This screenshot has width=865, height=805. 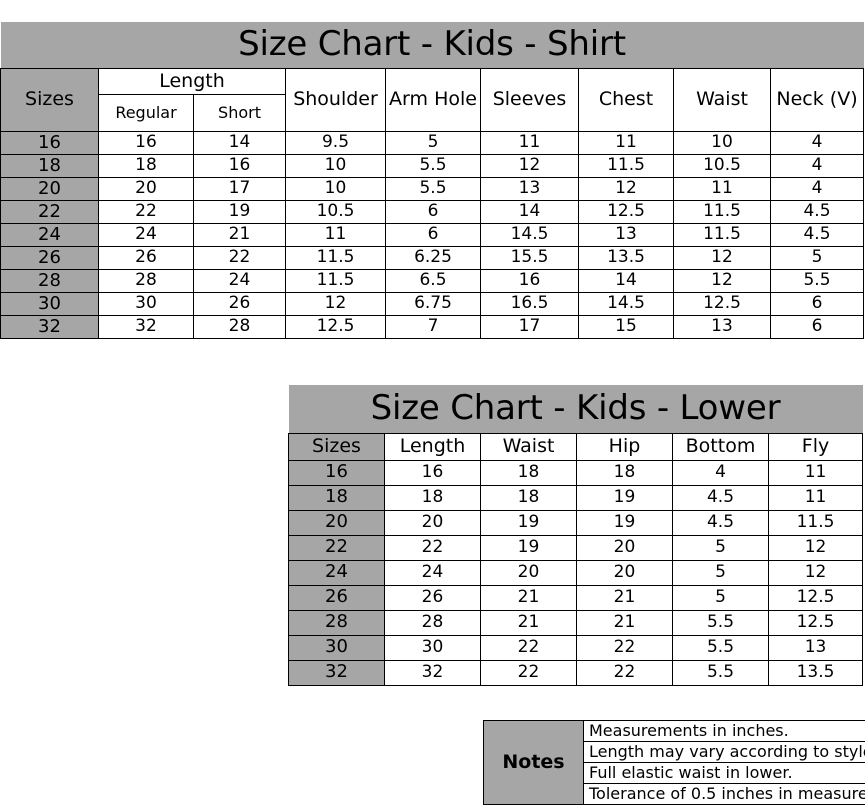 I want to click on shirt-cell-waist: 11.5, so click(x=722, y=235).